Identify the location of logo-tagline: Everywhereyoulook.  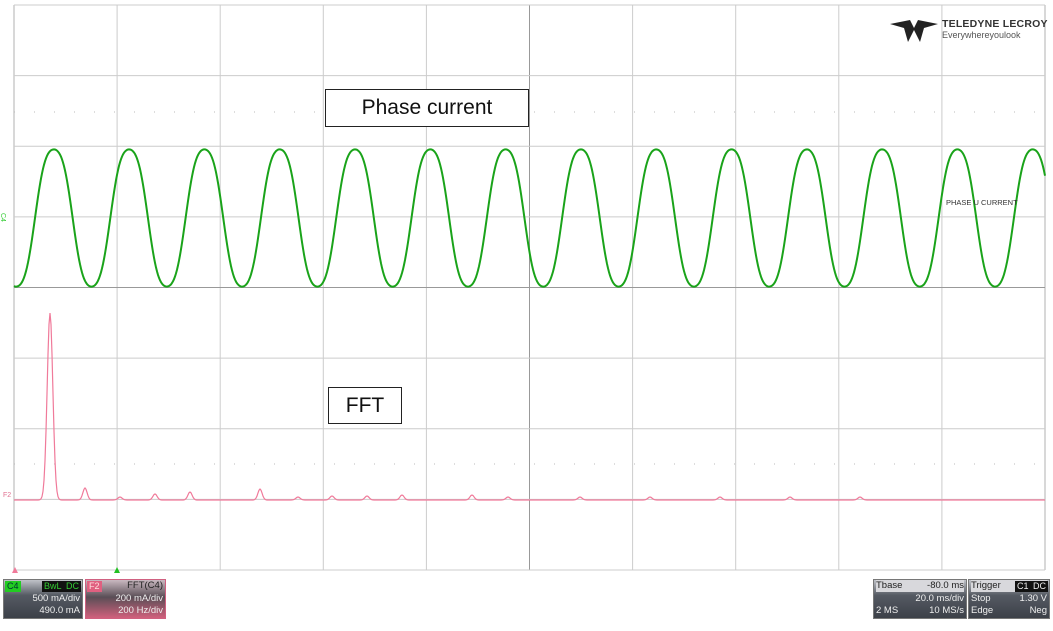
(981, 35).